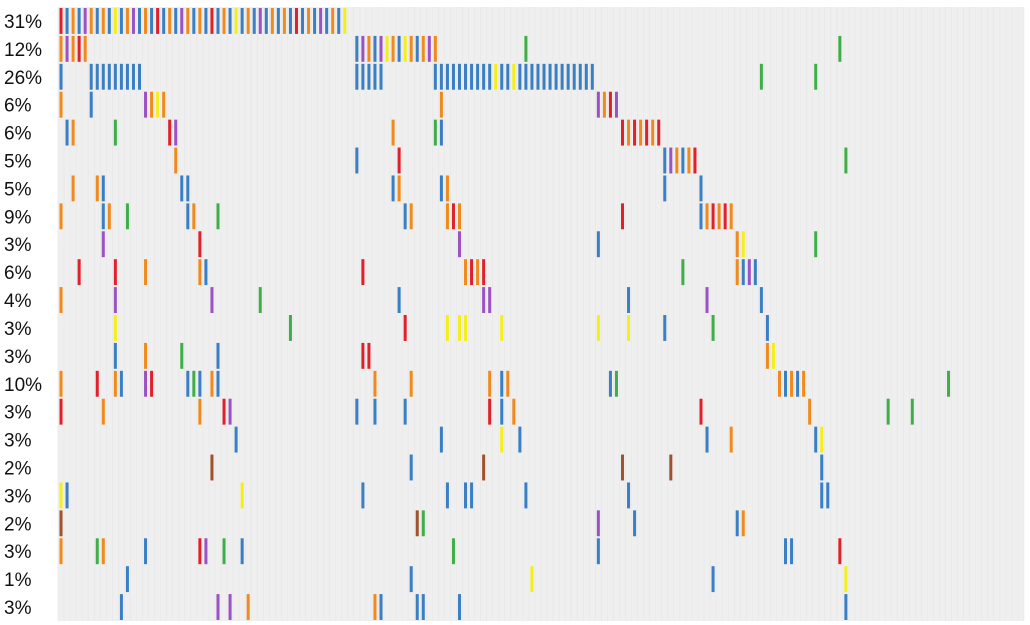  Describe the element at coordinates (477, 383) in the screenshot. I see `heatmap-row: 10%` at that location.